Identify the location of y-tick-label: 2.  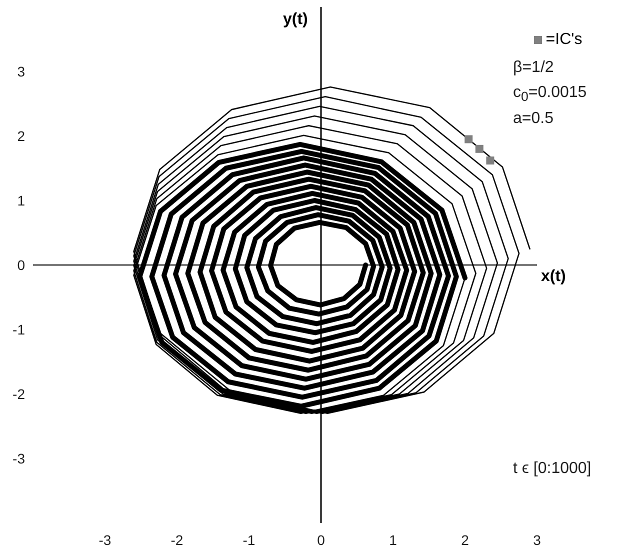
(21, 136).